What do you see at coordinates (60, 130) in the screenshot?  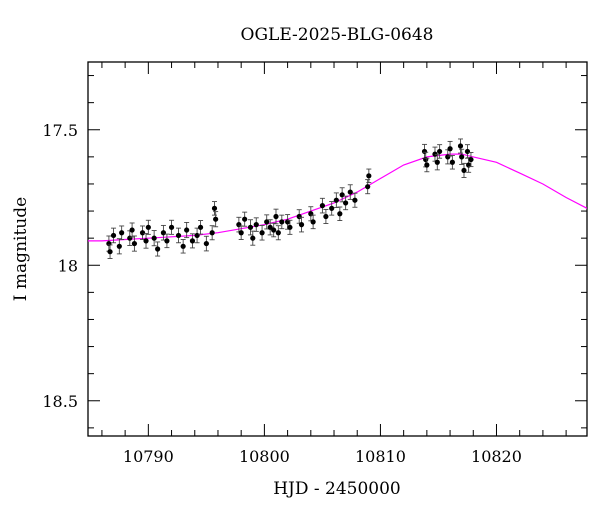 I see `y-tick-label: 17.5` at bounding box center [60, 130].